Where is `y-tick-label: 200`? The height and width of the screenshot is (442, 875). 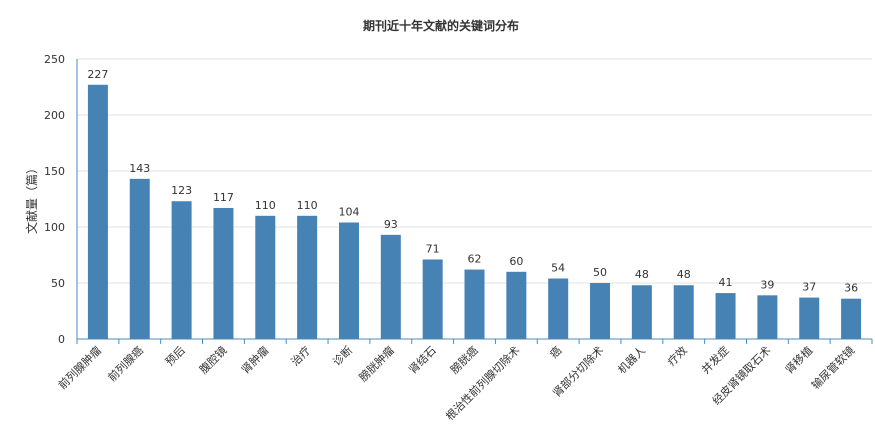 y-tick-label: 200 is located at coordinates (54, 115).